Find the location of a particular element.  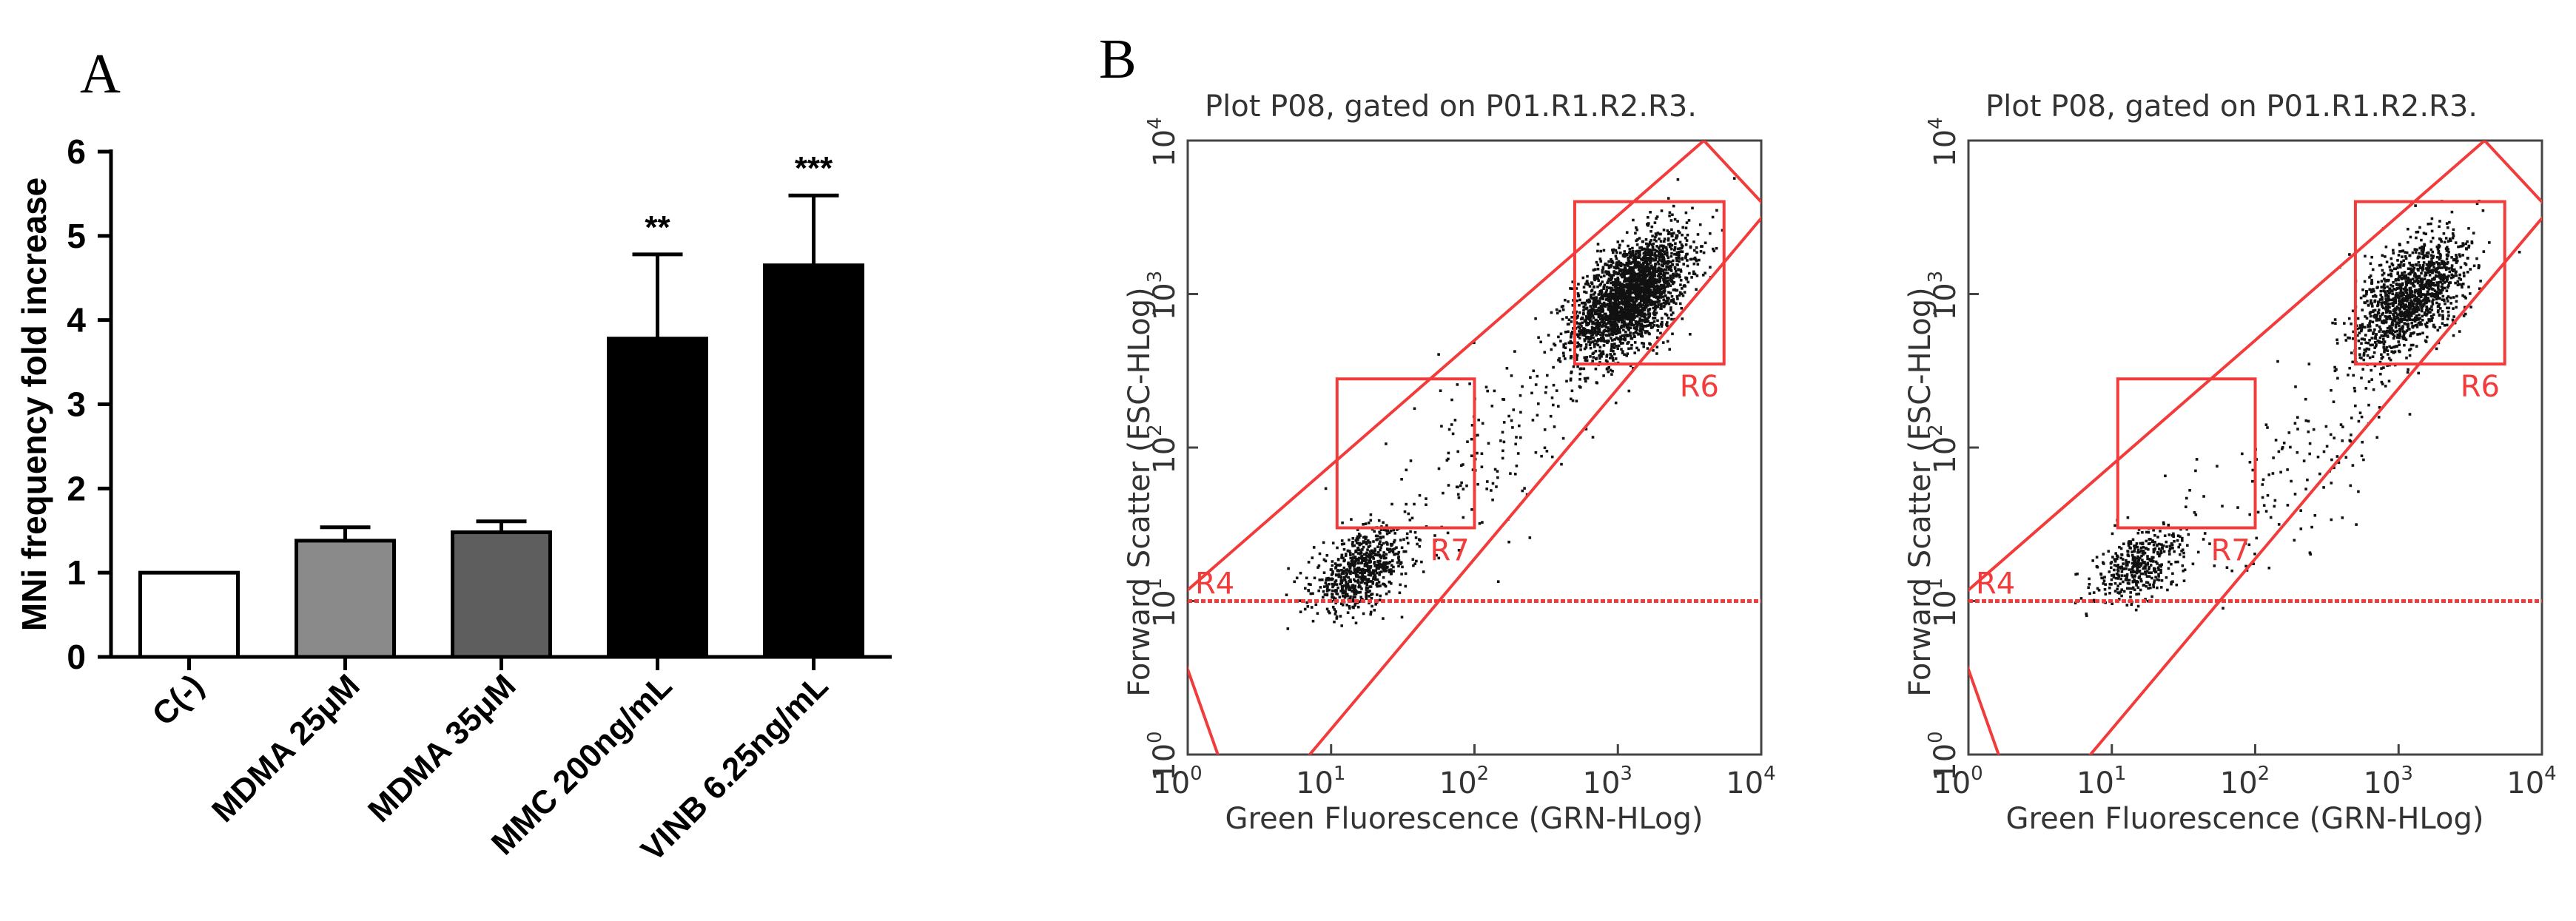

y-tick-label: 6 is located at coordinates (76, 151).